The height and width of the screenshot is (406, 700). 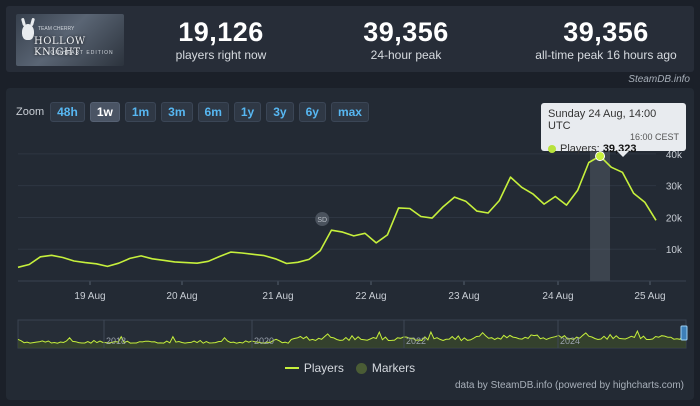 I want to click on zoom-max-button: max, so click(x=349, y=112).